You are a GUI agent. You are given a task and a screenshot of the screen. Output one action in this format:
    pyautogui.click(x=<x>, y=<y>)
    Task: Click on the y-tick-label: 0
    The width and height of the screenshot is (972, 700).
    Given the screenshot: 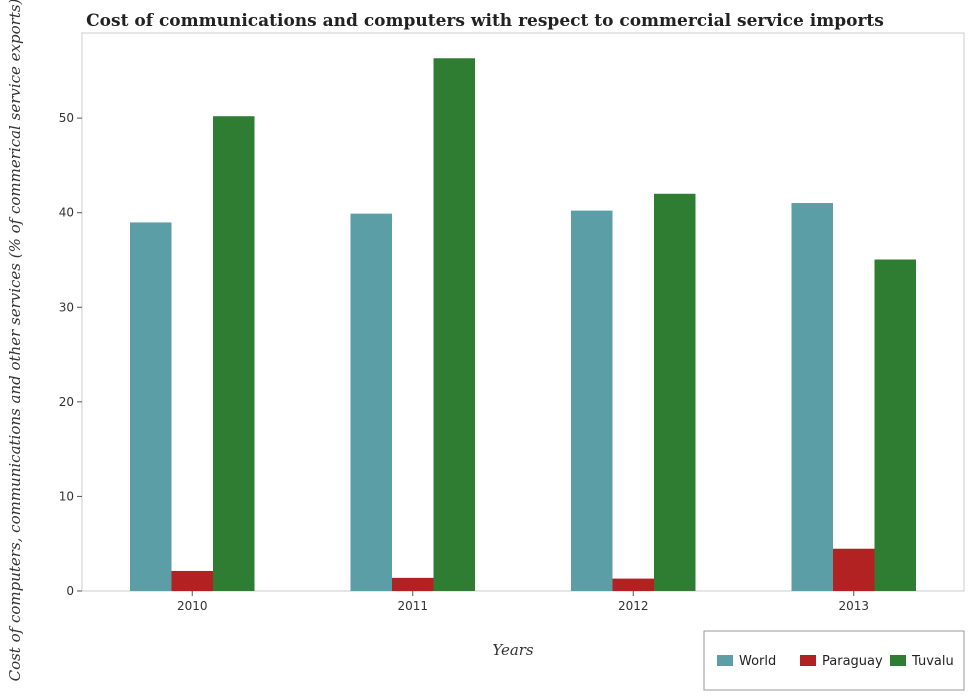 What is the action you would take?
    pyautogui.click(x=70, y=591)
    